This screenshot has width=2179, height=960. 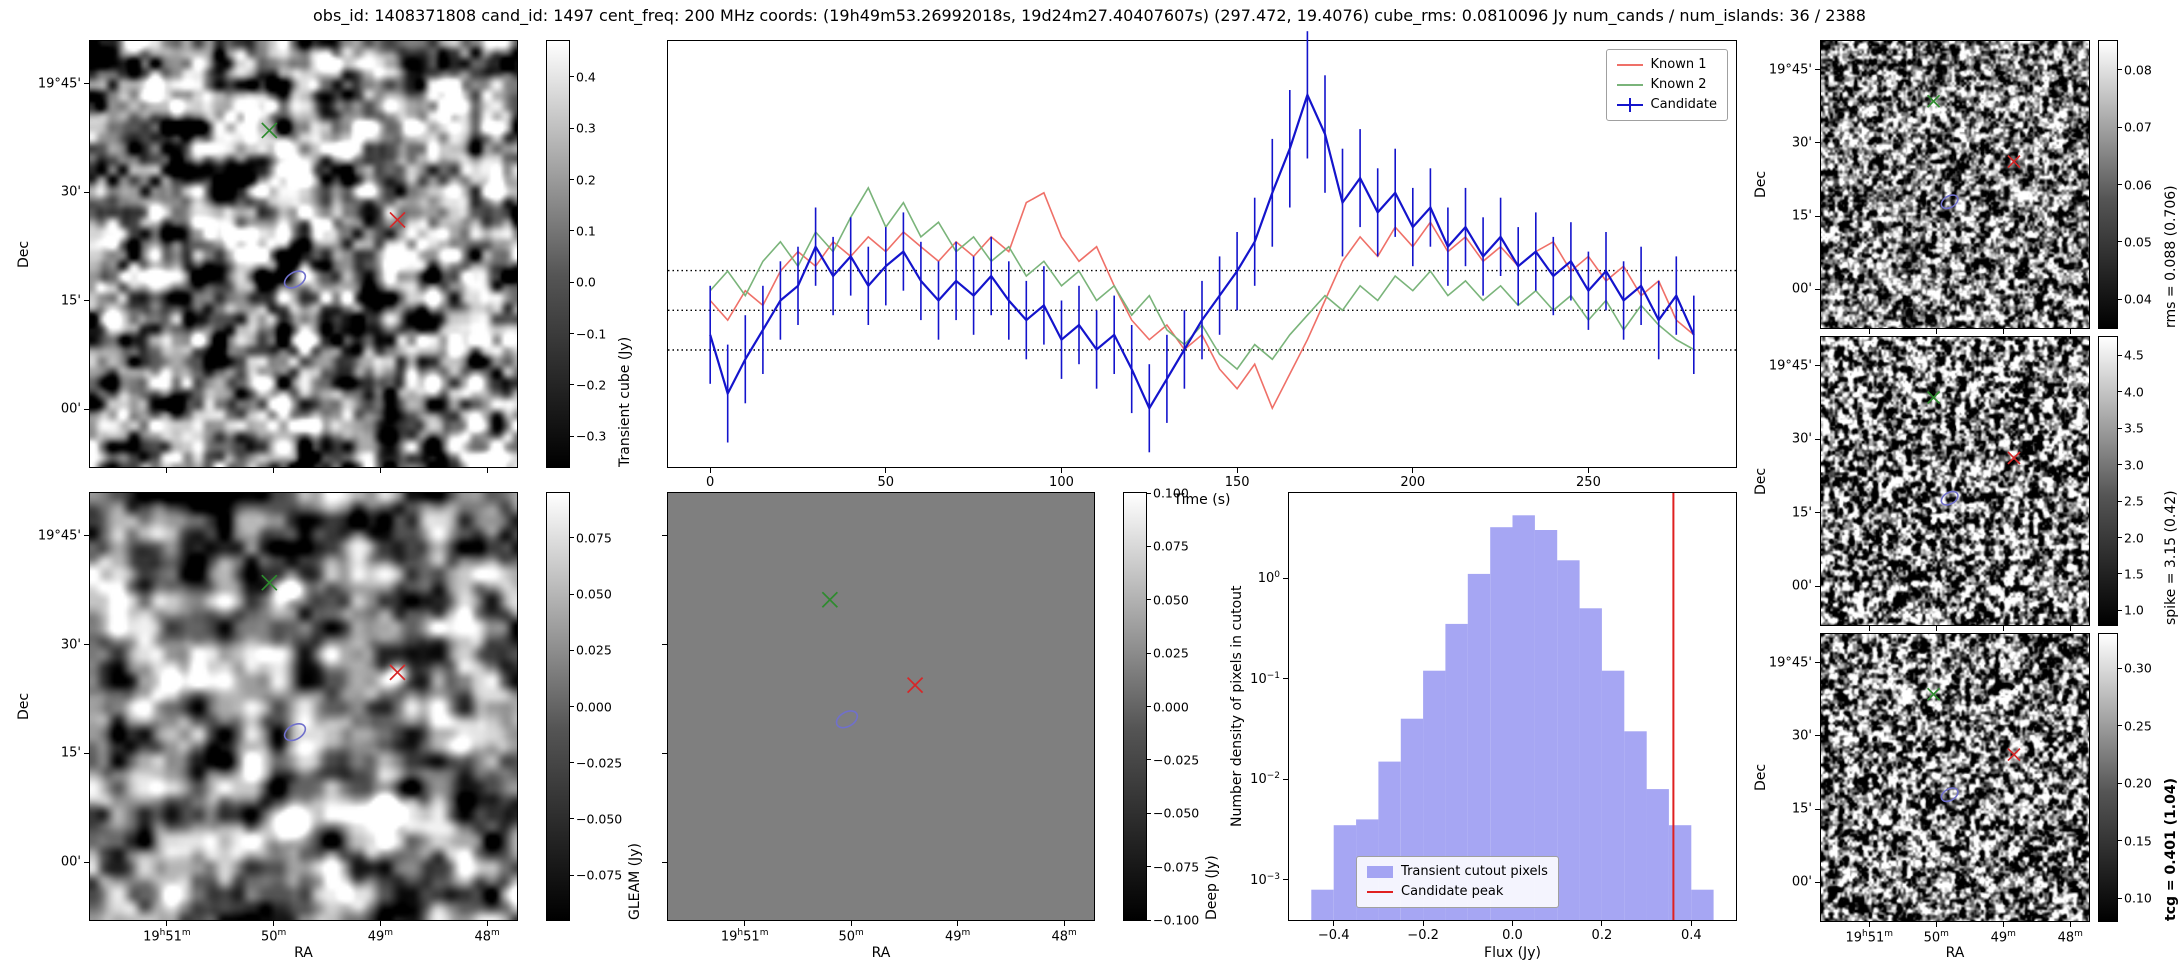 What do you see at coordinates (2171, 557) in the screenshot?
I see `colorbar-label-spike: spike = 3.15 (0.42)` at bounding box center [2171, 557].